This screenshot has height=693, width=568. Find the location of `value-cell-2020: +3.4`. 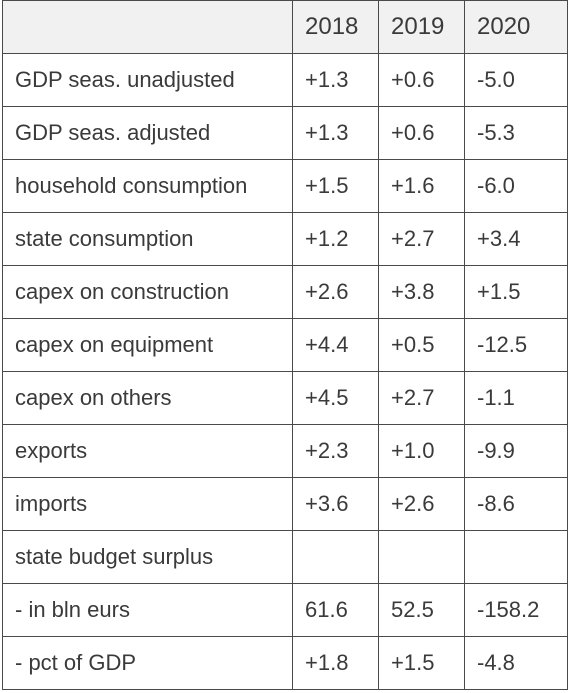

value-cell-2020: +3.4 is located at coordinates (516, 239).